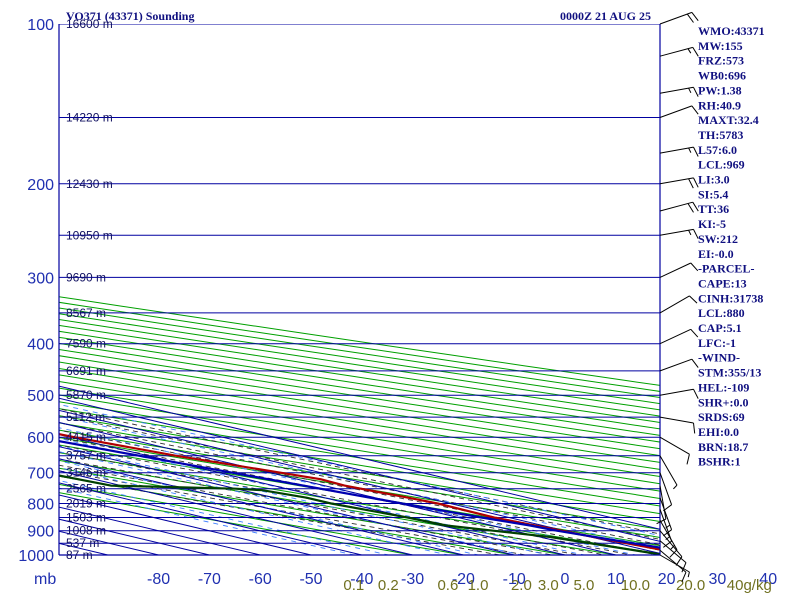  I want to click on temperature-tick-label: 10, so click(616, 579).